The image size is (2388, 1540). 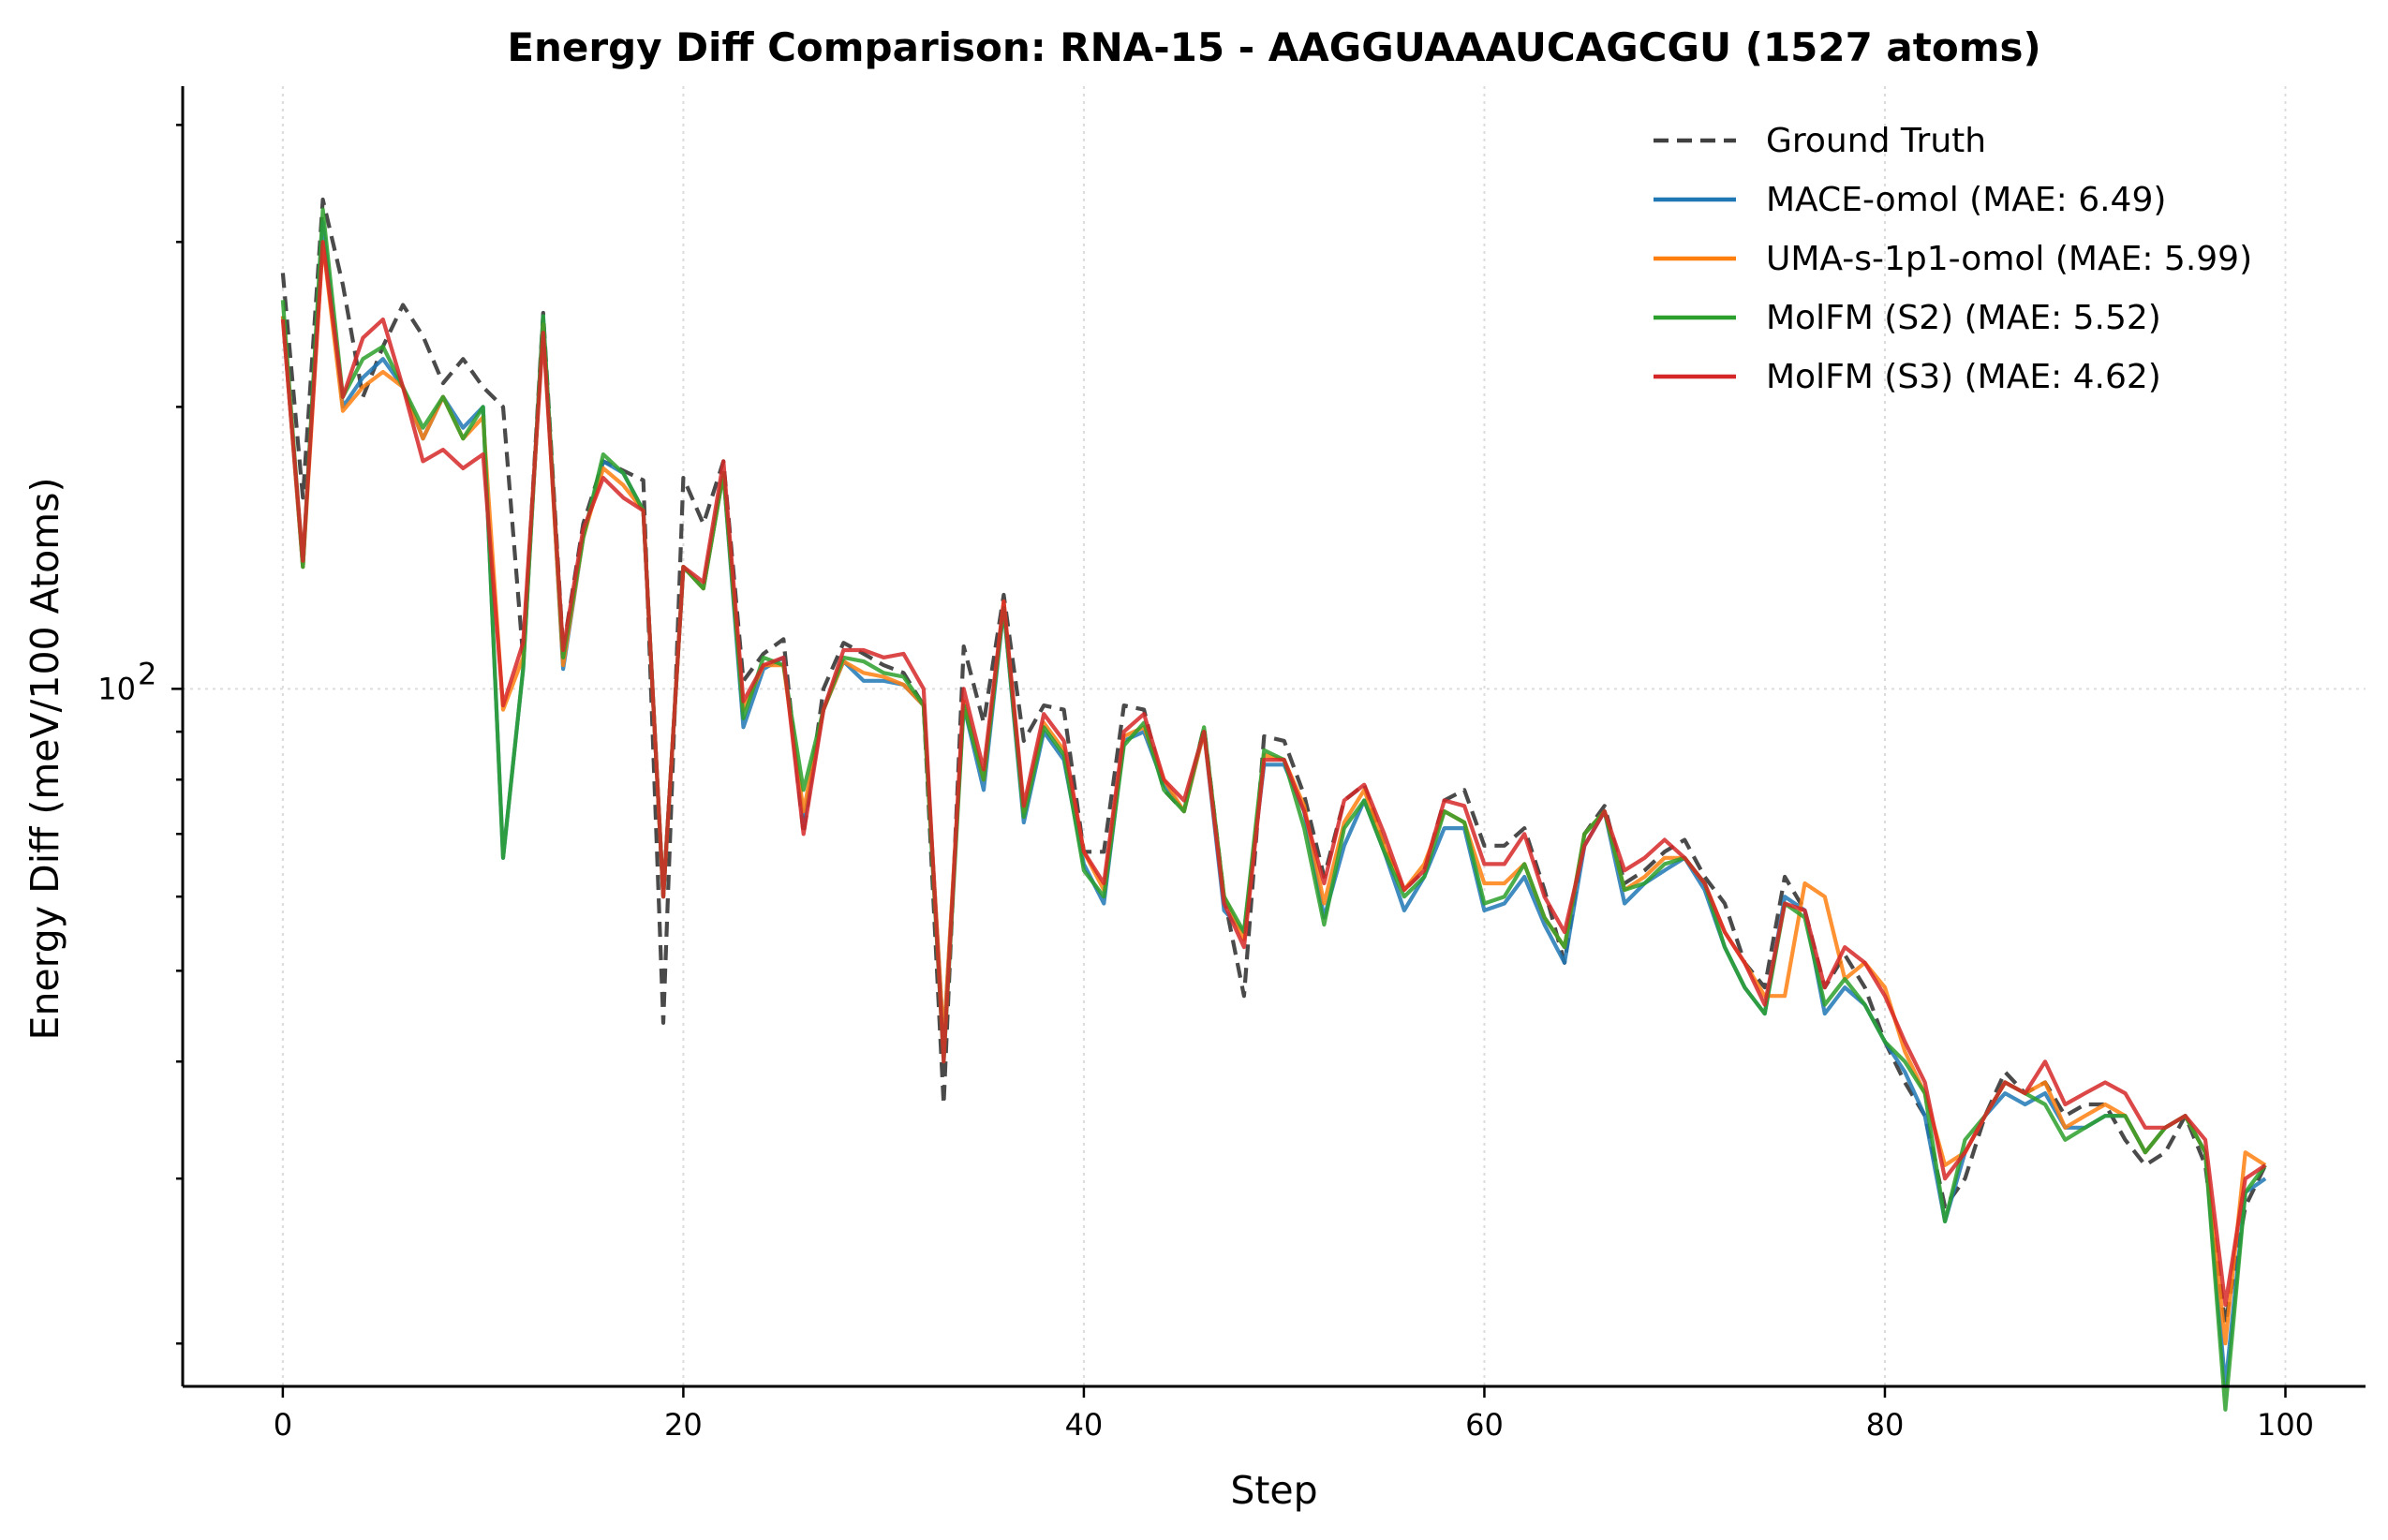 What do you see at coordinates (147, 673) in the screenshot?
I see `y-tick-label-exponent: 2` at bounding box center [147, 673].